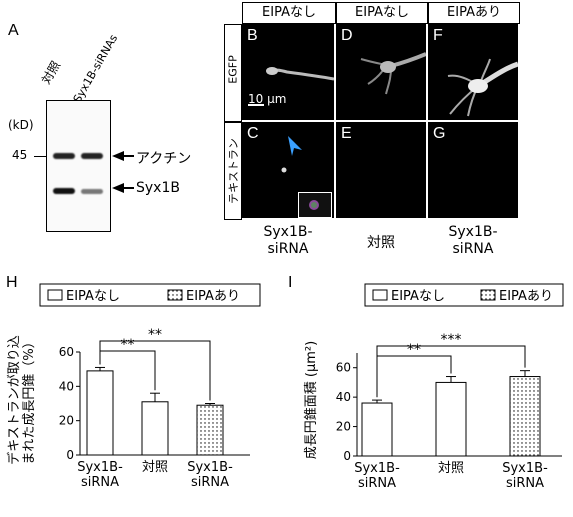 This screenshot has height=517, width=573. I want to click on band-label-syx1b: Syx1B, so click(158, 188).